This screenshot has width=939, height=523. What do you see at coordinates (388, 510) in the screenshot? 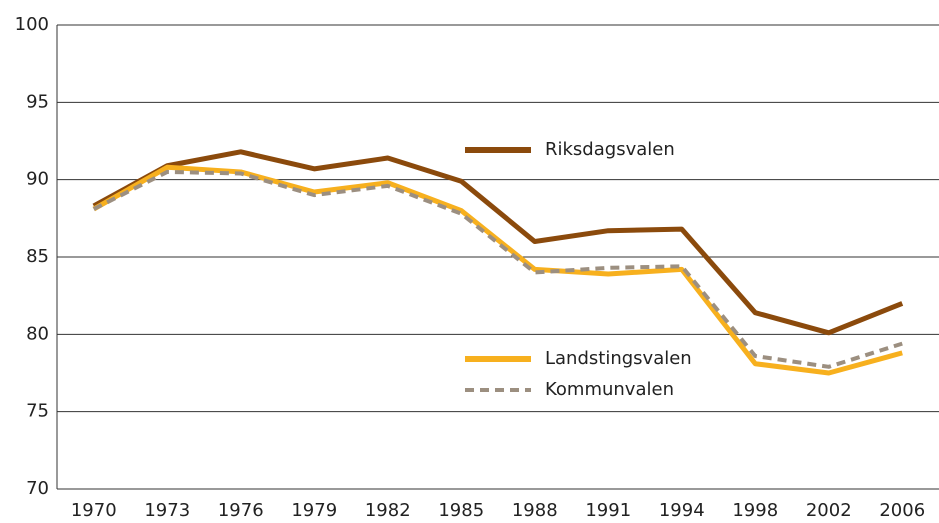
I see `x-tick-label: 1982` at bounding box center [388, 510].